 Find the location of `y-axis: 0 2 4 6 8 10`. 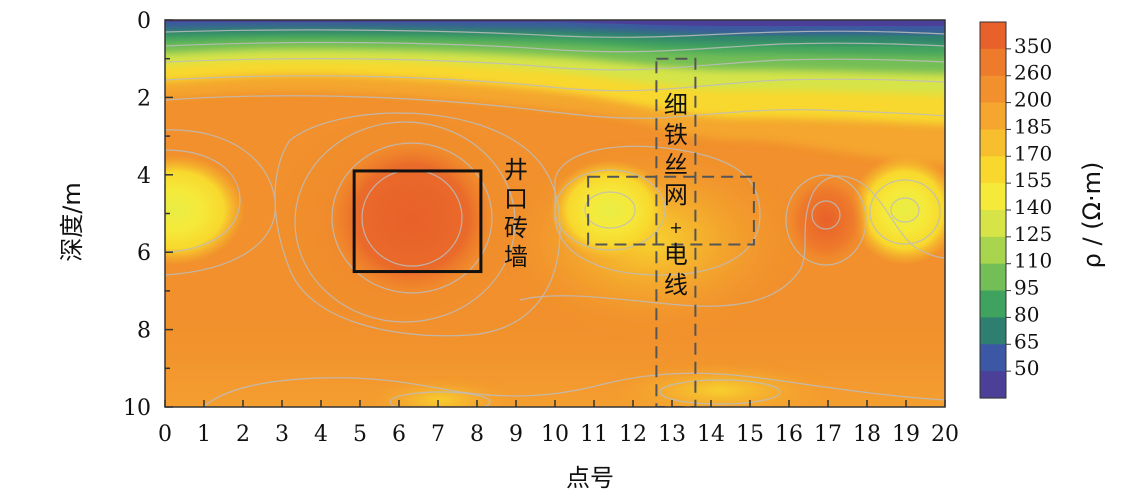

y-axis: 0 2 4 6 8 10 is located at coordinates (148, 215).